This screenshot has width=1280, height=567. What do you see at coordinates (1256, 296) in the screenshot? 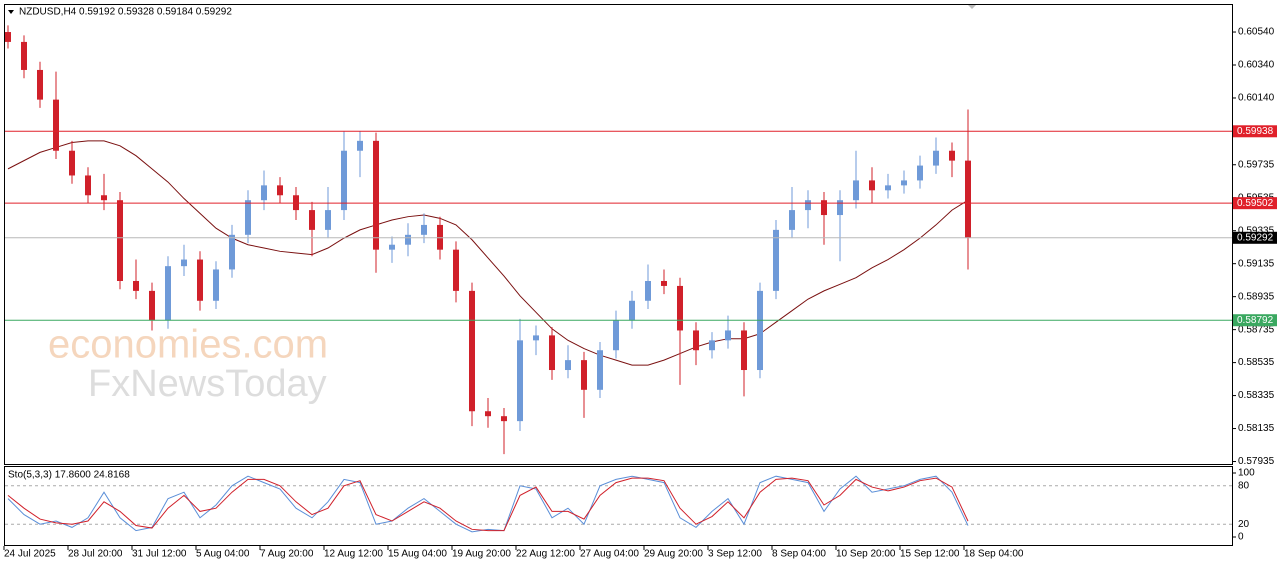
I see `y-tick-label: 0.58935` at bounding box center [1256, 296].